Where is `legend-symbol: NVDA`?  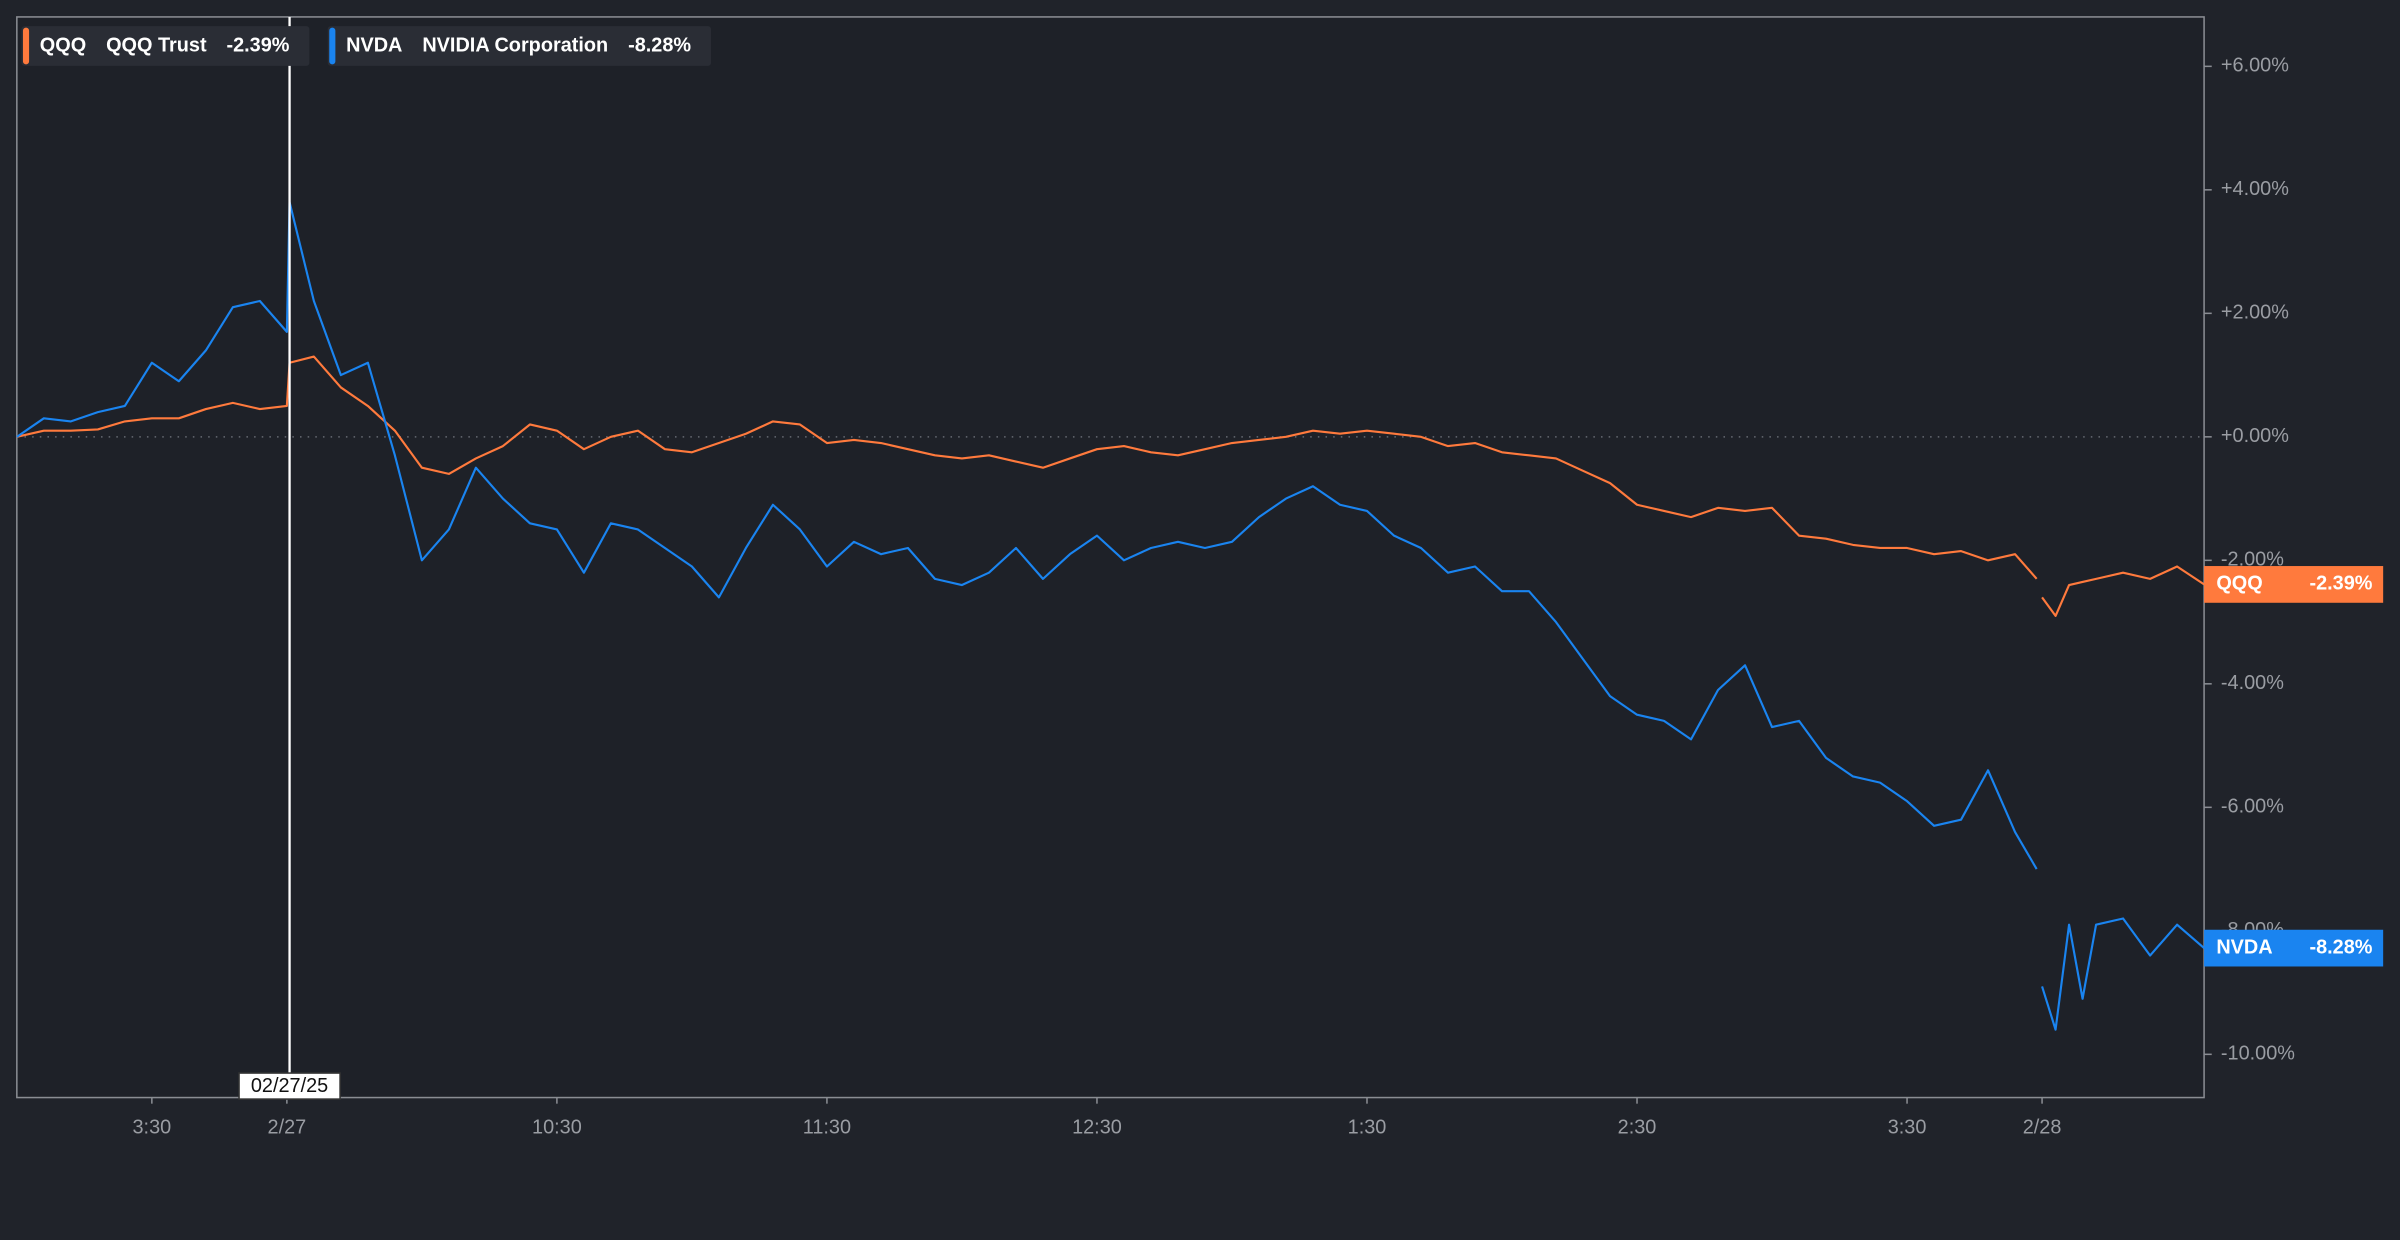
legend-symbol: NVDA is located at coordinates (374, 45).